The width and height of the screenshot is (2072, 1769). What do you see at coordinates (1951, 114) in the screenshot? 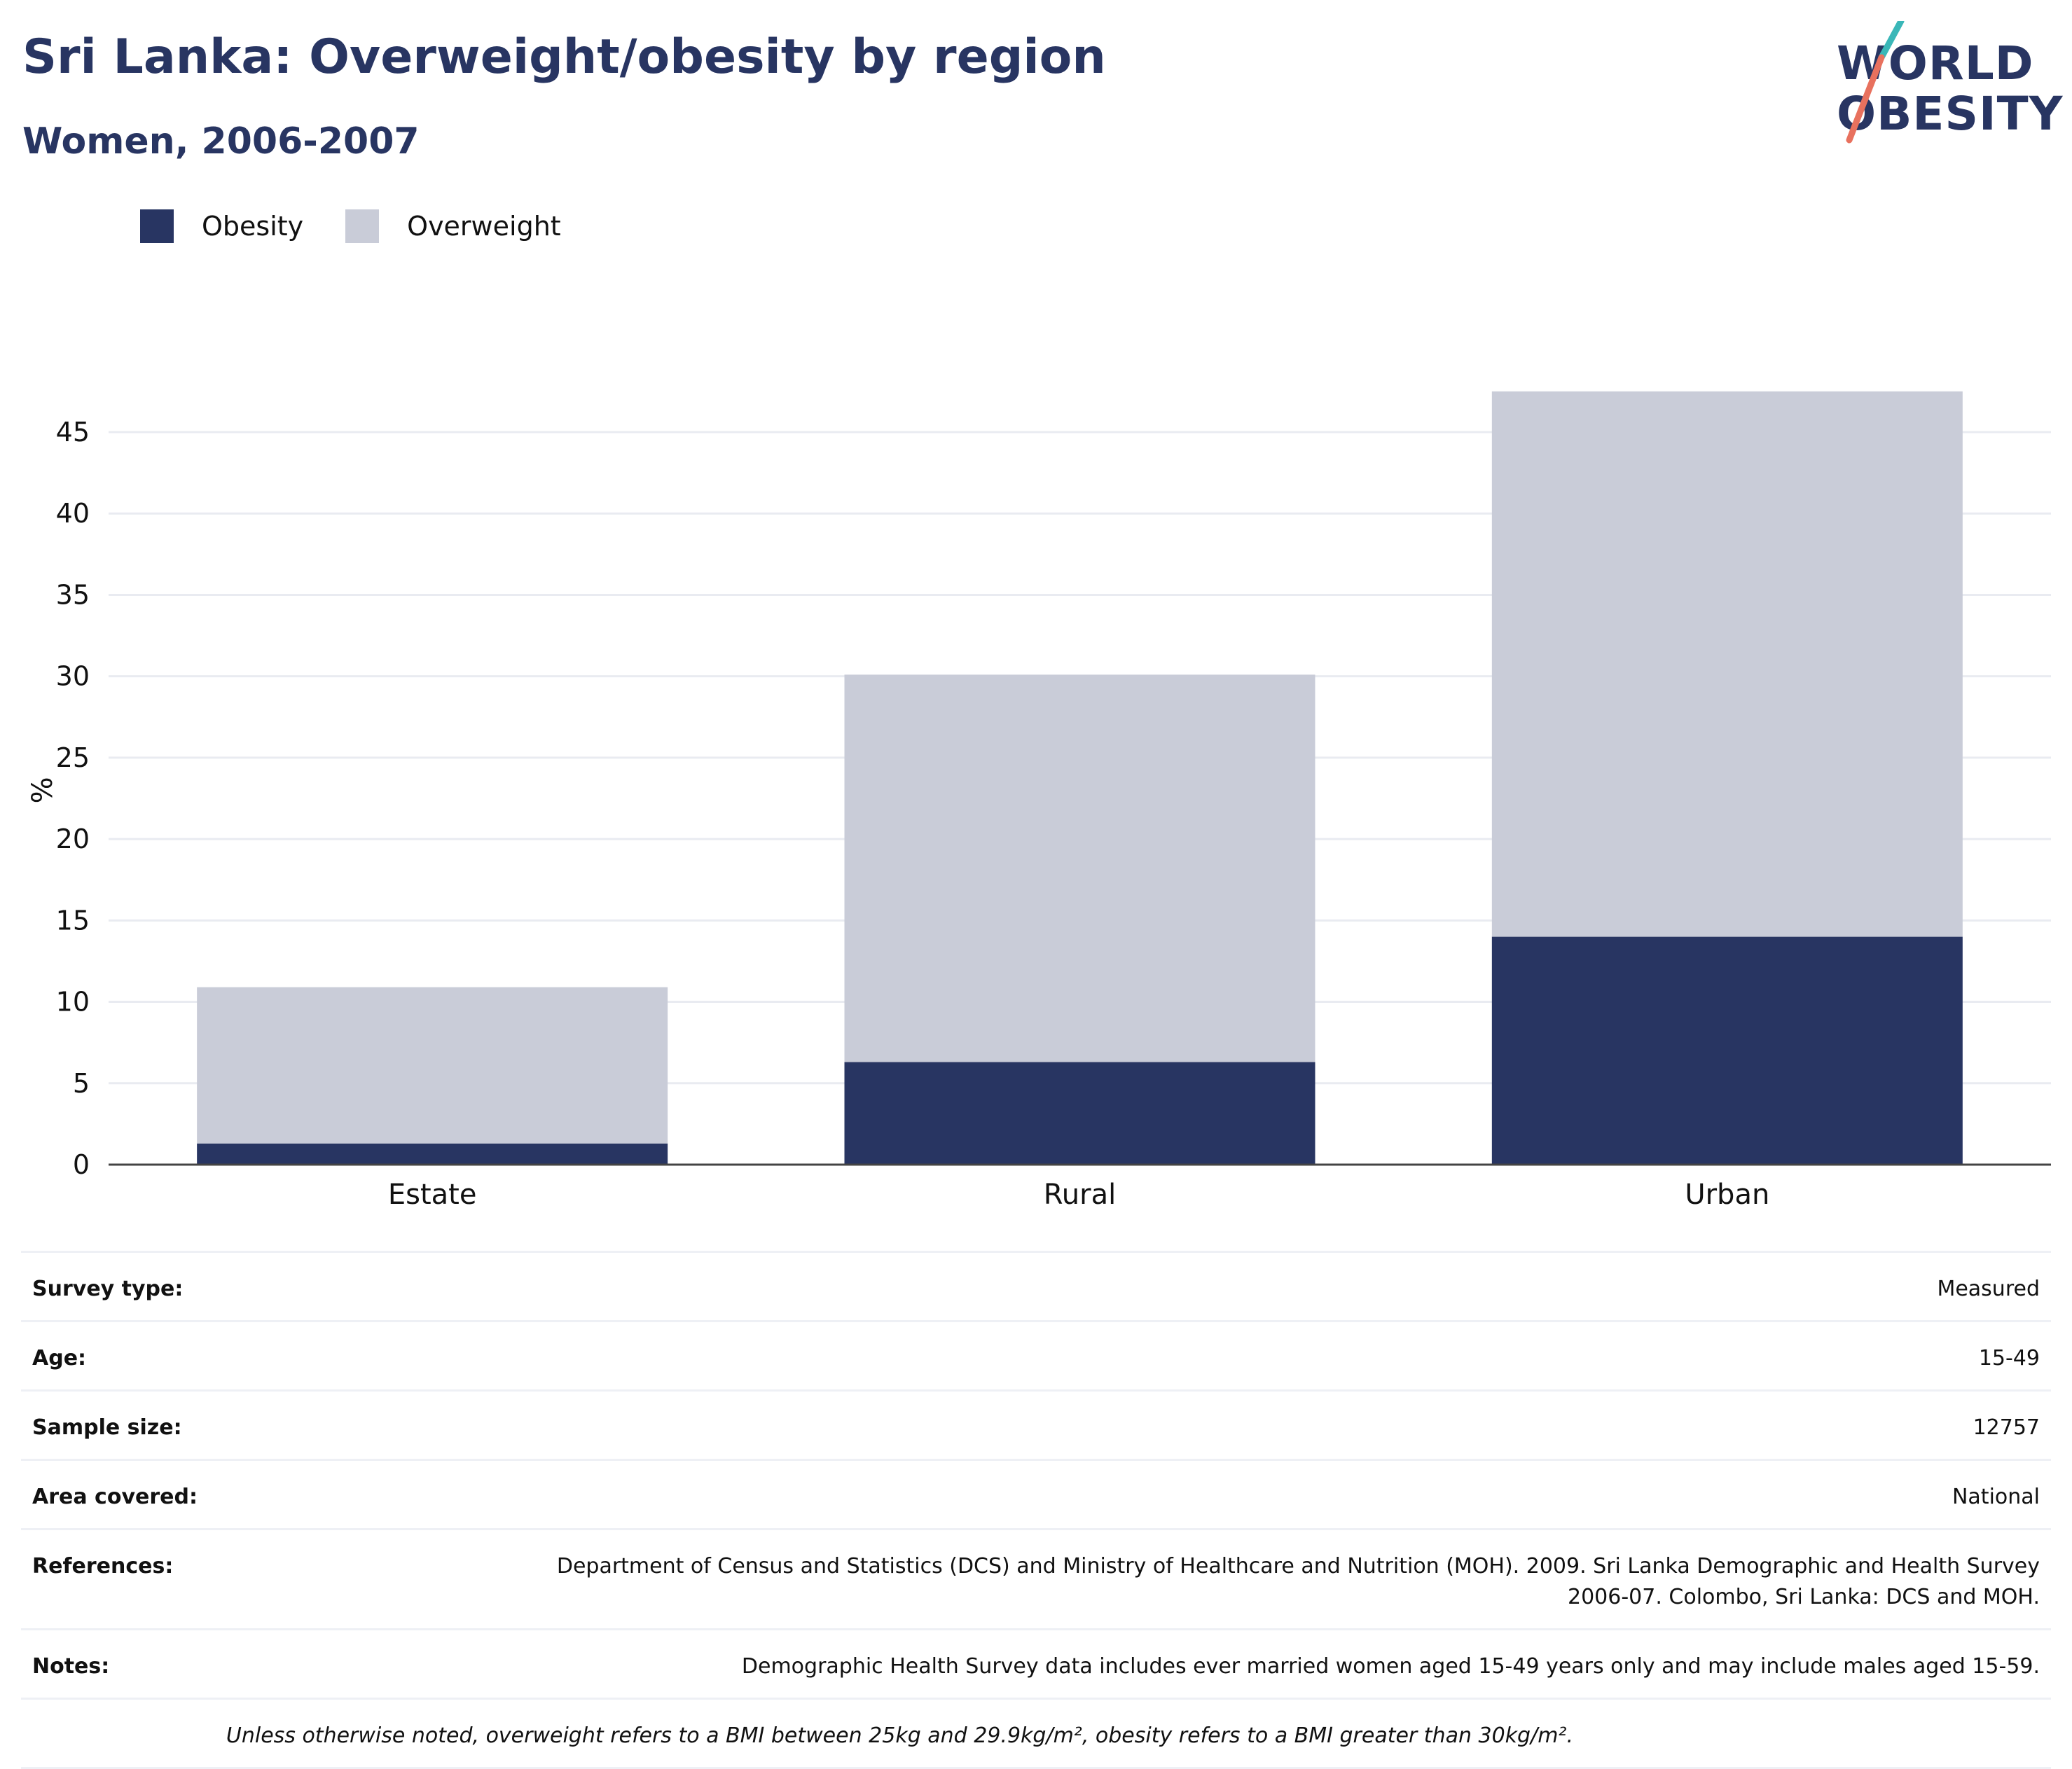
I see `logo-line-2: OBESITY` at bounding box center [1951, 114].